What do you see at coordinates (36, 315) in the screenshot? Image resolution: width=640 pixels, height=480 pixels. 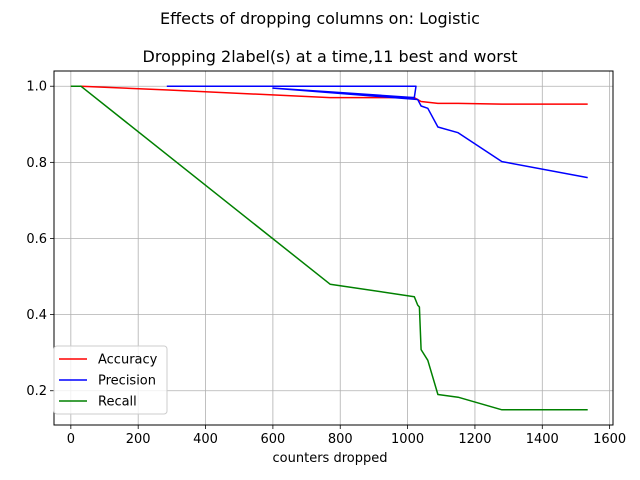 I see `y-tick-label: 0.4` at bounding box center [36, 315].